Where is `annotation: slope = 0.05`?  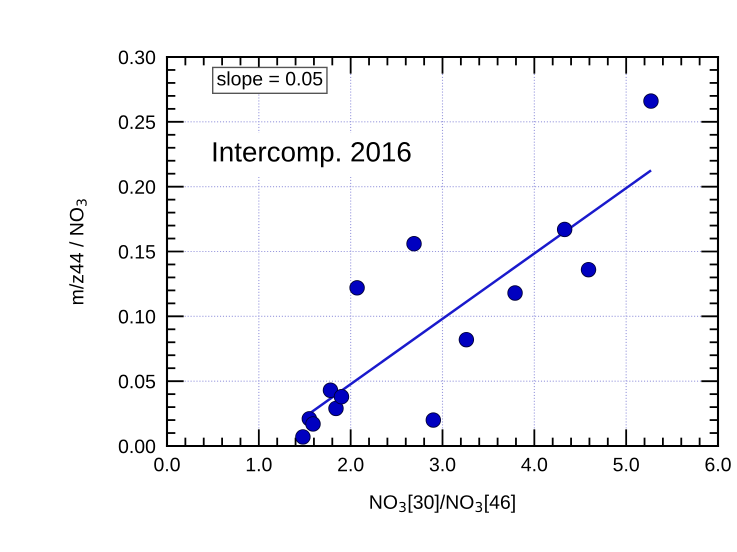
annotation: slope = 0.05 is located at coordinates (269, 80).